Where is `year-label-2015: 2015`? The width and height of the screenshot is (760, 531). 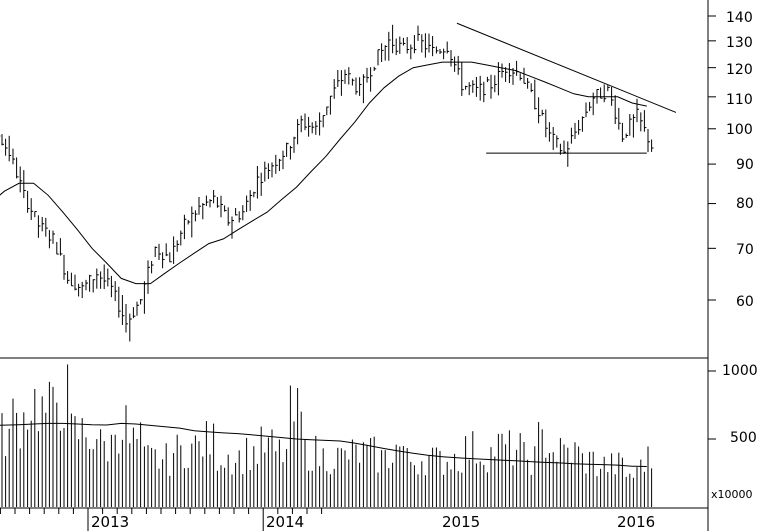 year-label-2015: 2015 is located at coordinates (461, 522).